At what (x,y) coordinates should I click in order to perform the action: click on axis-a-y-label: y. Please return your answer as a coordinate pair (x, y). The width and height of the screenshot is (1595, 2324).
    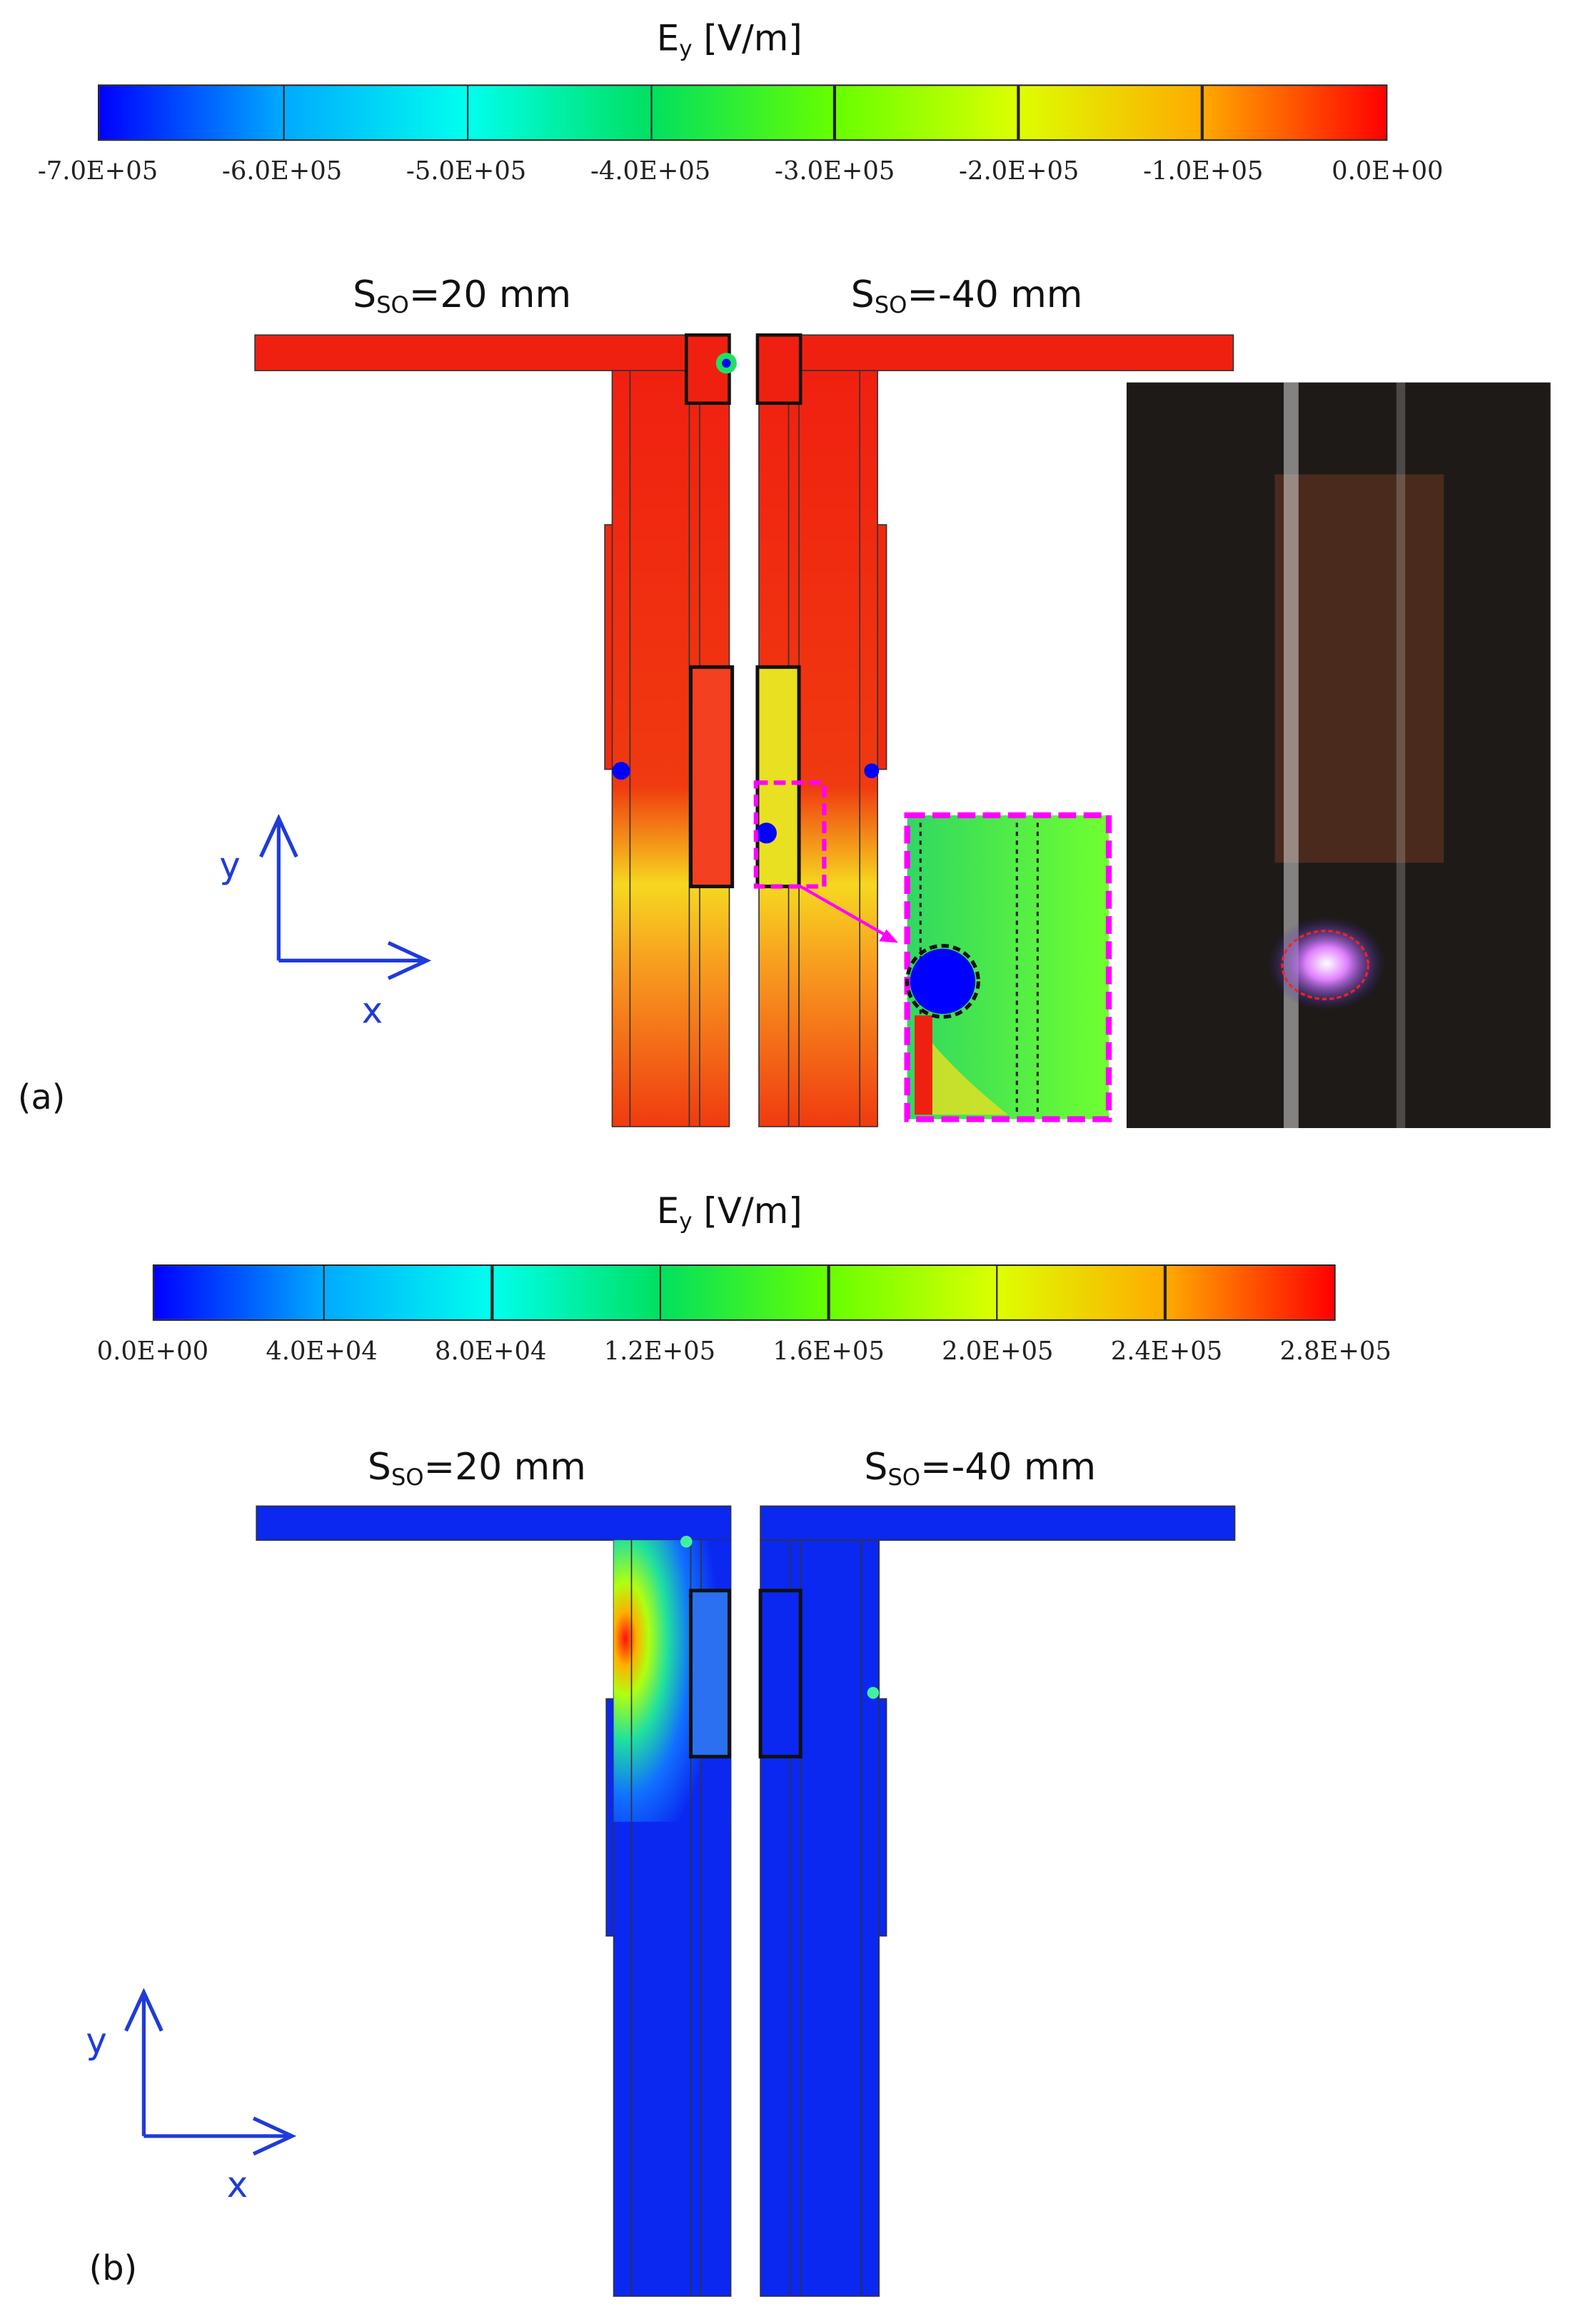
    Looking at the image, I should click on (230, 866).